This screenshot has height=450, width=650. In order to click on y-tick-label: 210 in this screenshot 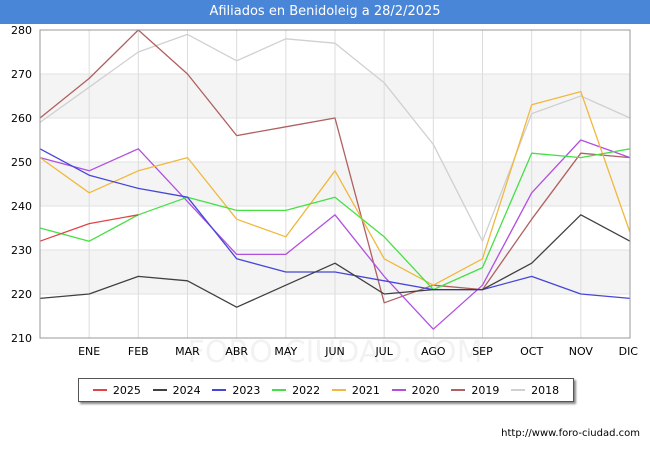, I will do `click(21, 338)`.